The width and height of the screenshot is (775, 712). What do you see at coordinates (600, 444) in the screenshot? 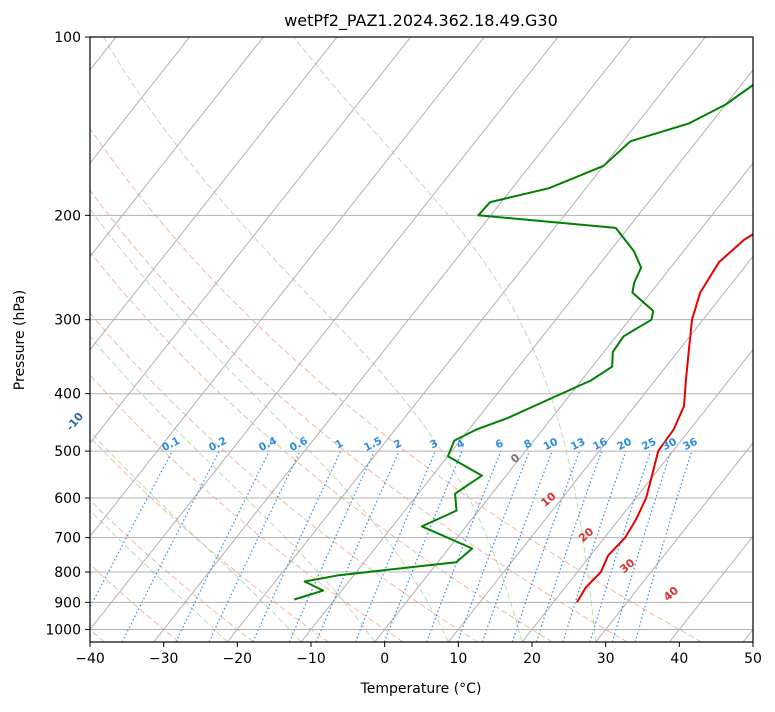
I see `mixing-ratio-label: 16` at bounding box center [600, 444].